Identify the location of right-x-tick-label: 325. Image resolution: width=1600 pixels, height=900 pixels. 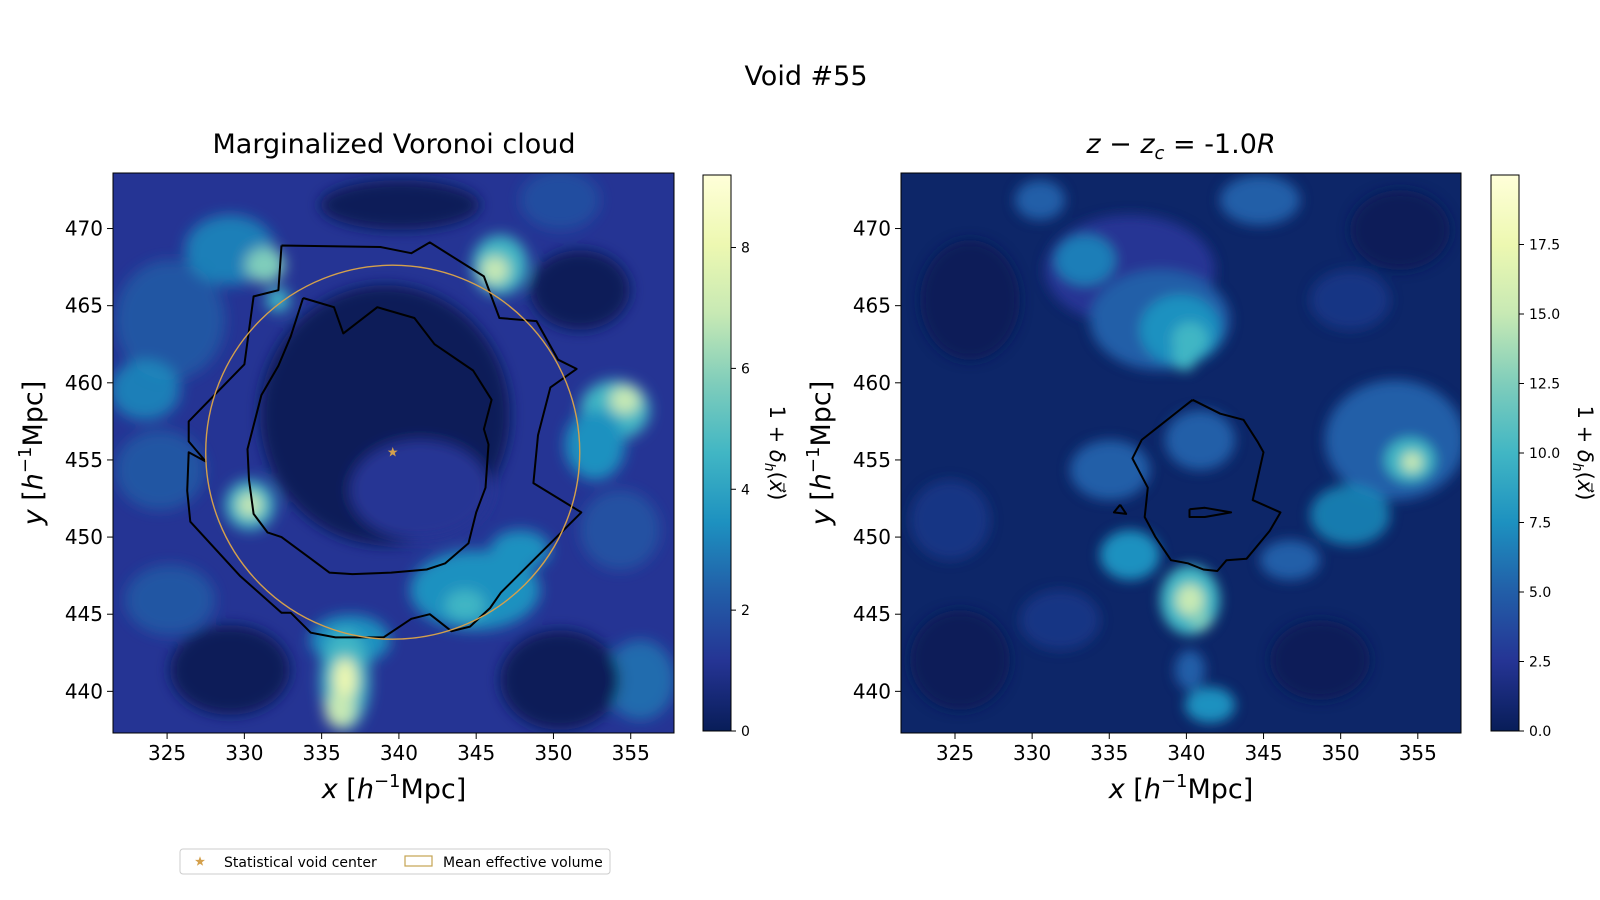
(955, 753).